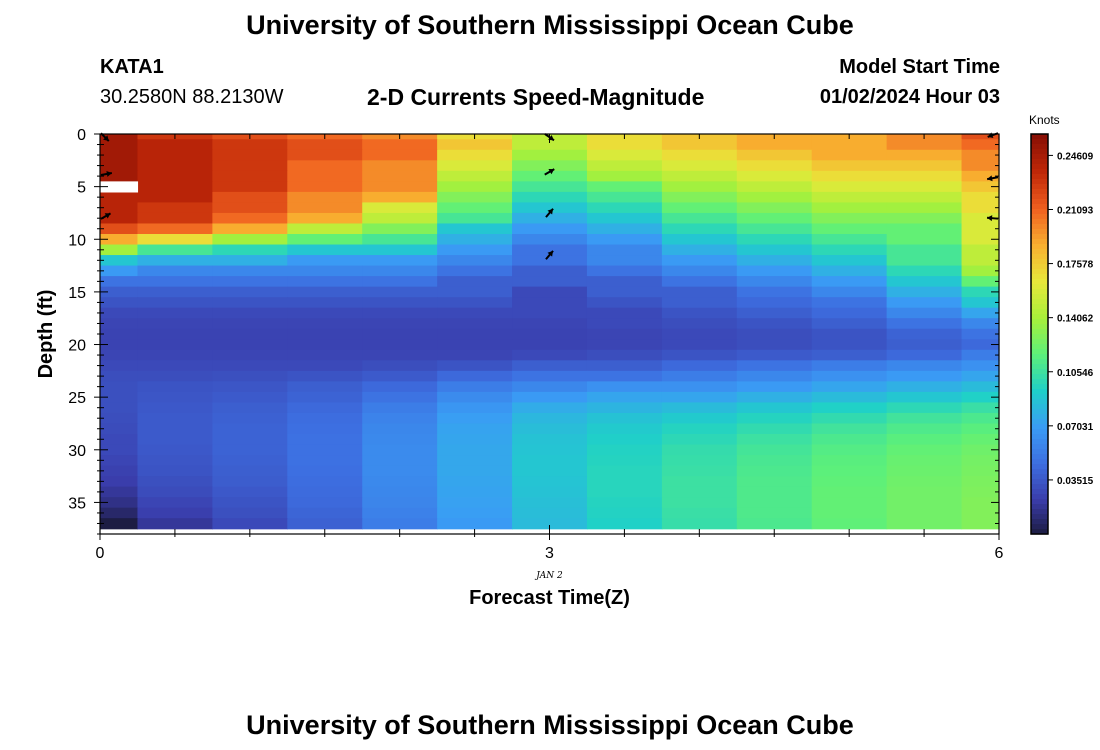 The height and width of the screenshot is (750, 1100). What do you see at coordinates (549, 196) in the screenshot?
I see `current-arrows` at bounding box center [549, 196].